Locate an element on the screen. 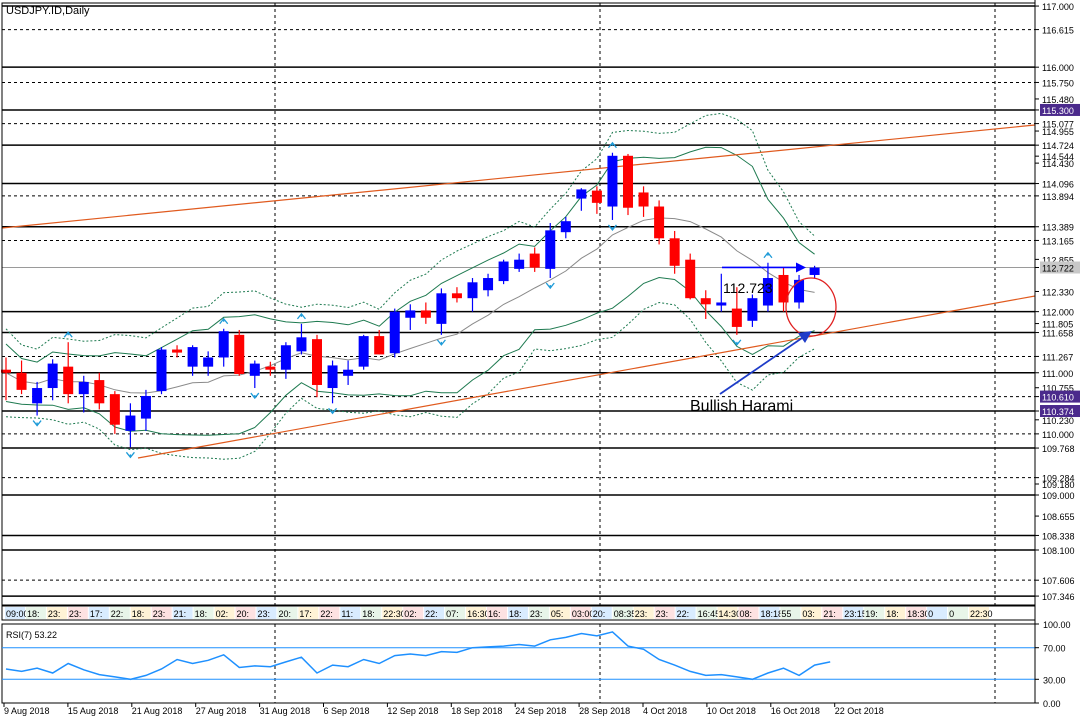 The height and width of the screenshot is (725, 1080). rsi-axis-label: 30.00 is located at coordinates (1054, 680).